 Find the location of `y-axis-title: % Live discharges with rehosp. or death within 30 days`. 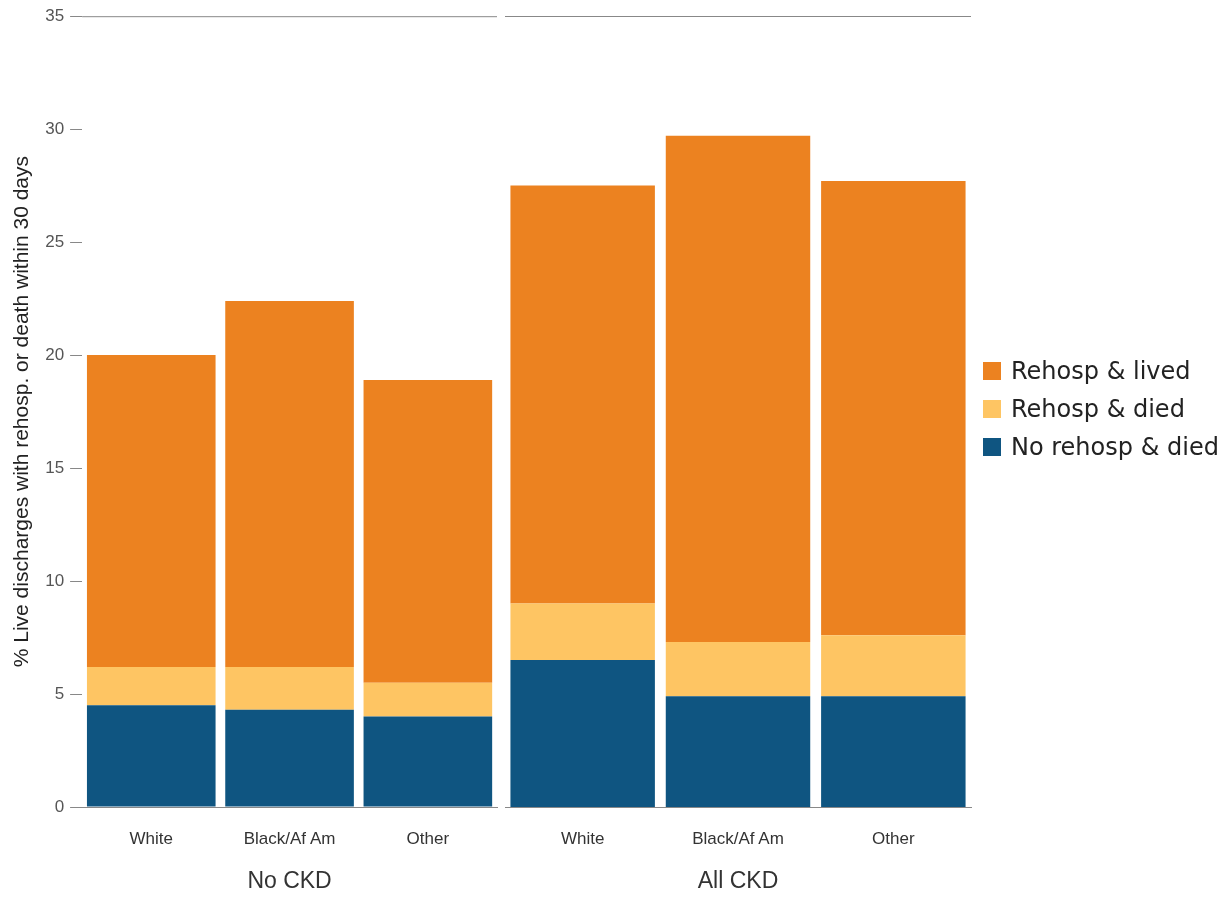

y-axis-title: % Live discharges with rehosp. or death within 30 days is located at coordinates (21, 411).